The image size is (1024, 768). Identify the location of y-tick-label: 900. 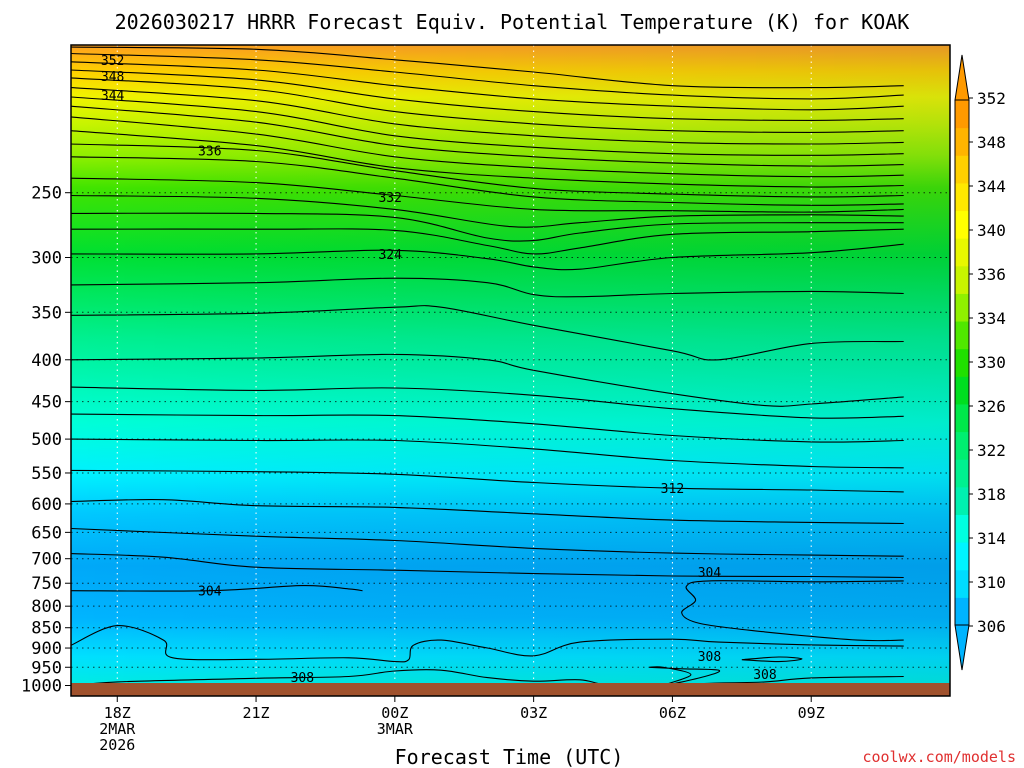
(46, 649).